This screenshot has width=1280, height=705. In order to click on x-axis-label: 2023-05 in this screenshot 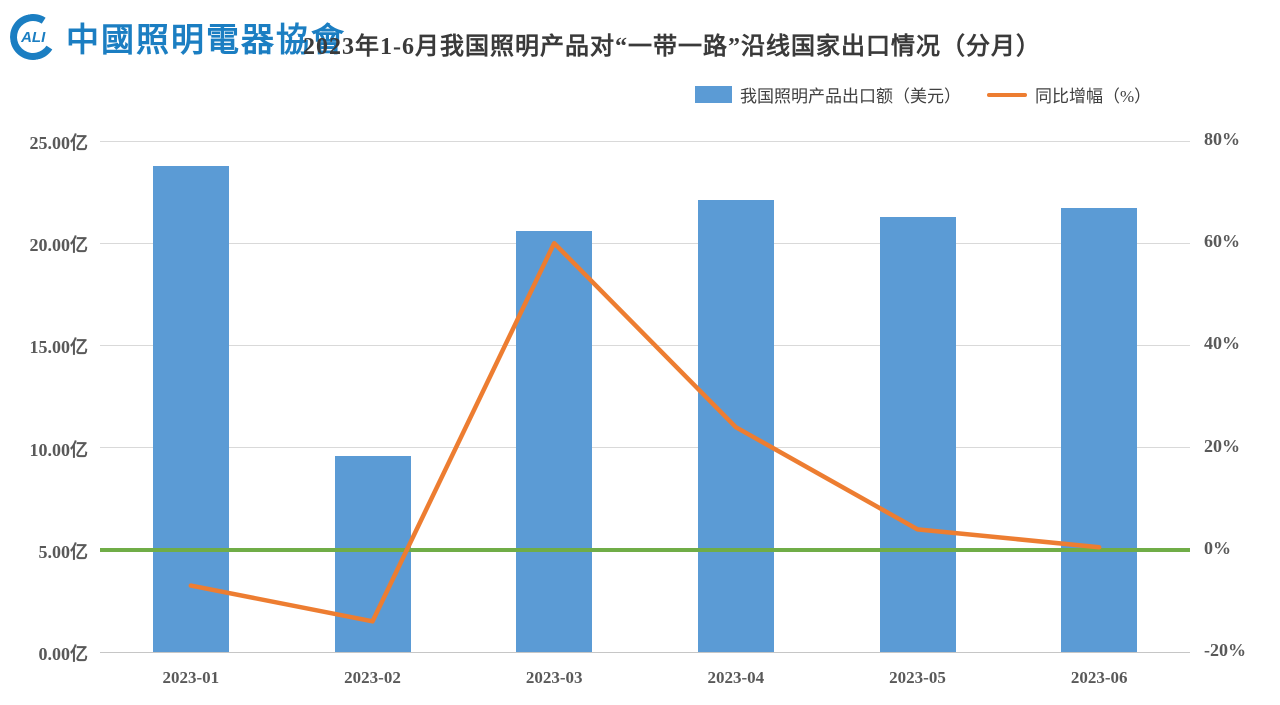, I will do `click(917, 677)`.